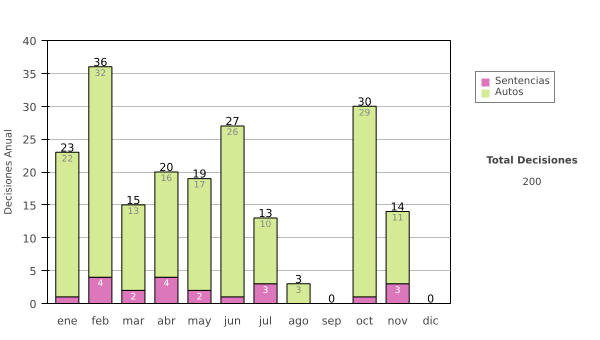 The width and height of the screenshot is (600, 340). Describe the element at coordinates (101, 321) in the screenshot. I see `x-tick-label: feb` at that location.